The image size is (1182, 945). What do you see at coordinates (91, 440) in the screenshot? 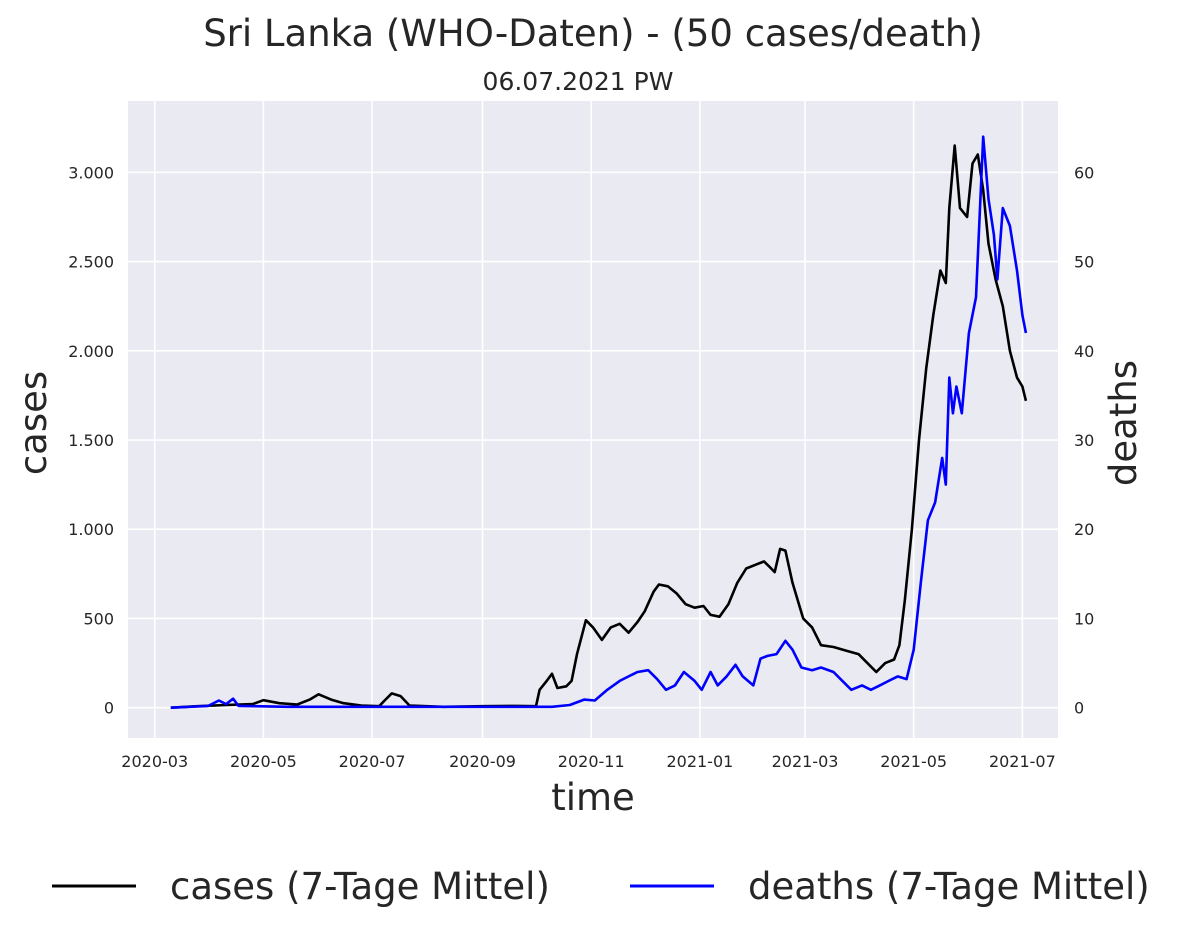
I see `y-left-tick-label: 1.500` at bounding box center [91, 440].